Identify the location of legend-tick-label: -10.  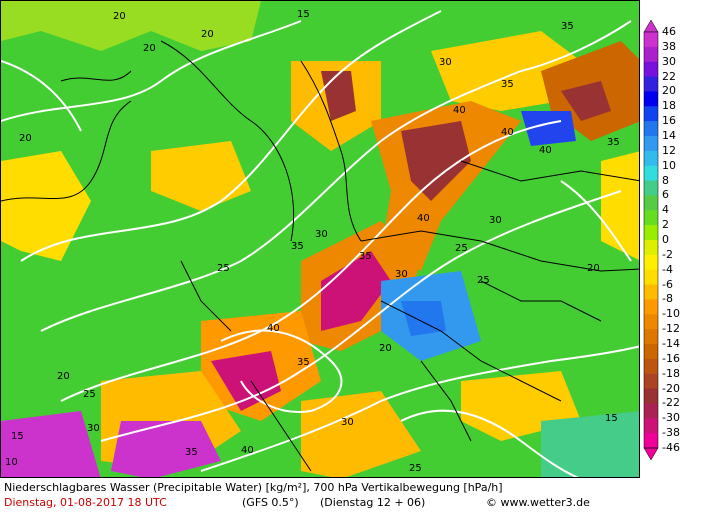
(671, 314).